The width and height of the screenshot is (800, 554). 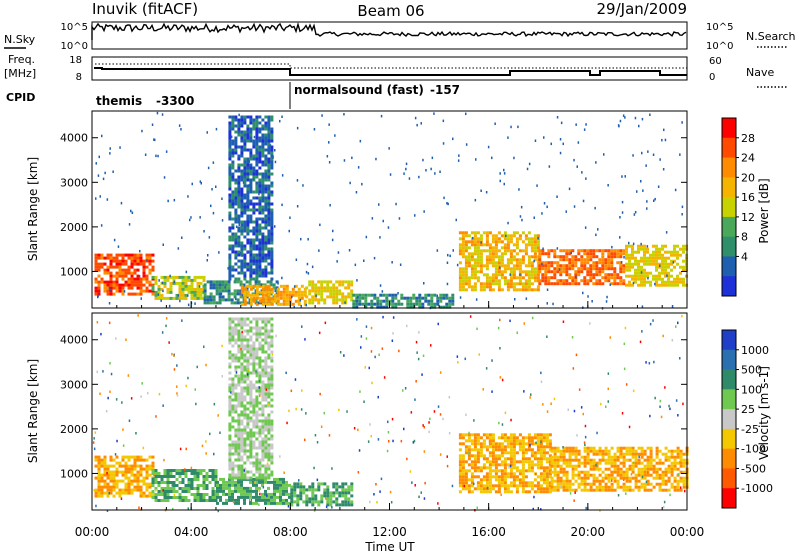 I want to click on freq-left-tick-top: 18, so click(x=75, y=60).